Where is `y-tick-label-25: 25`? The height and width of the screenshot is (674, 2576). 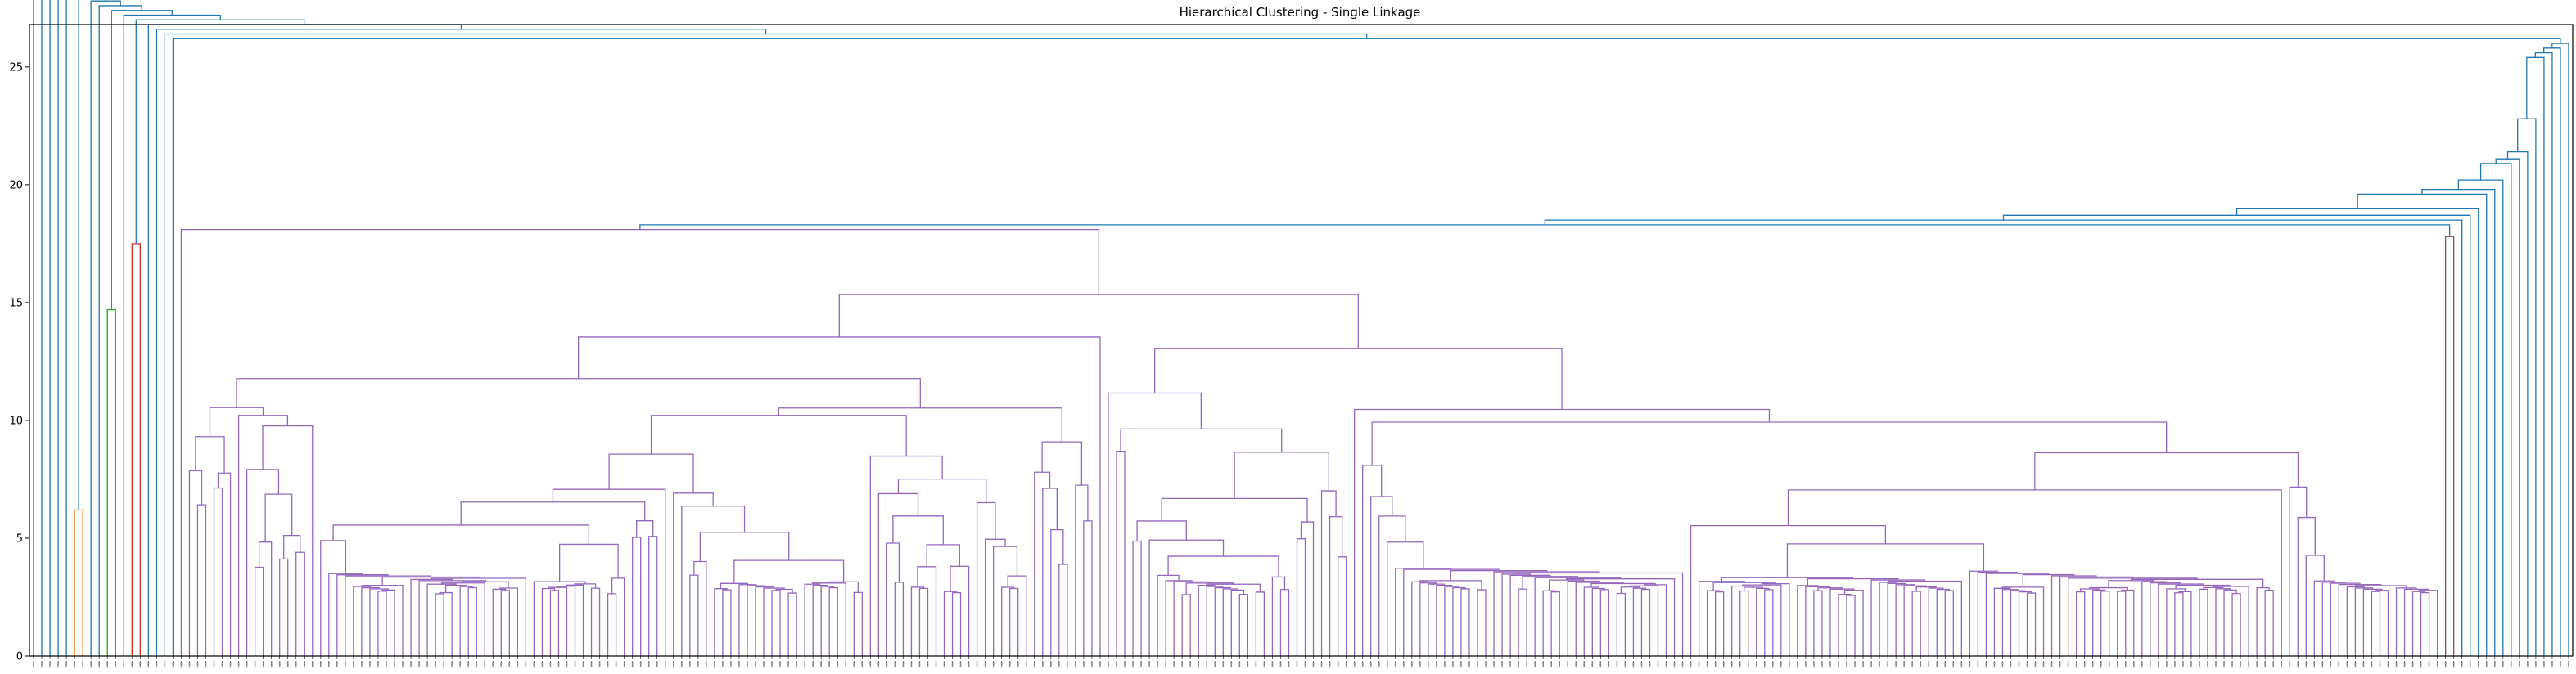
y-tick-label-25: 25 is located at coordinates (16, 67).